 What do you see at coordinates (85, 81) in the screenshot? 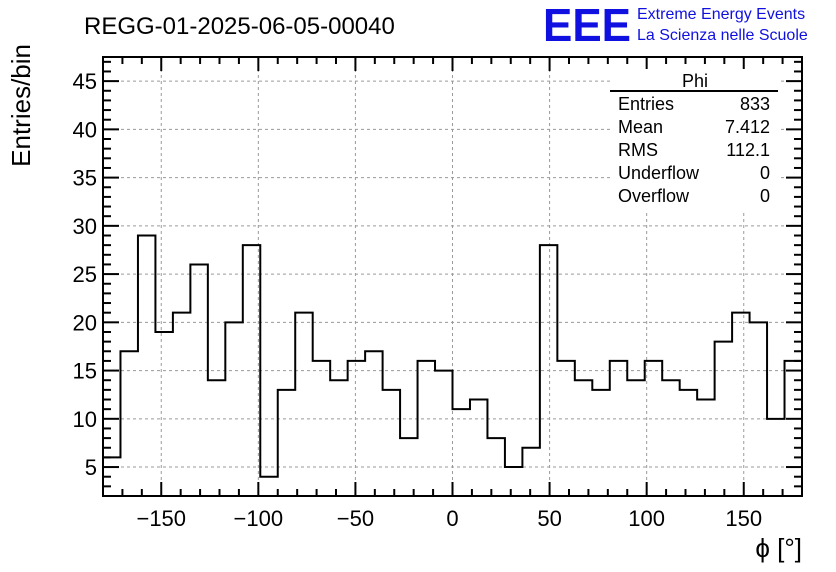
I see `y-tick-label: 45` at bounding box center [85, 81].